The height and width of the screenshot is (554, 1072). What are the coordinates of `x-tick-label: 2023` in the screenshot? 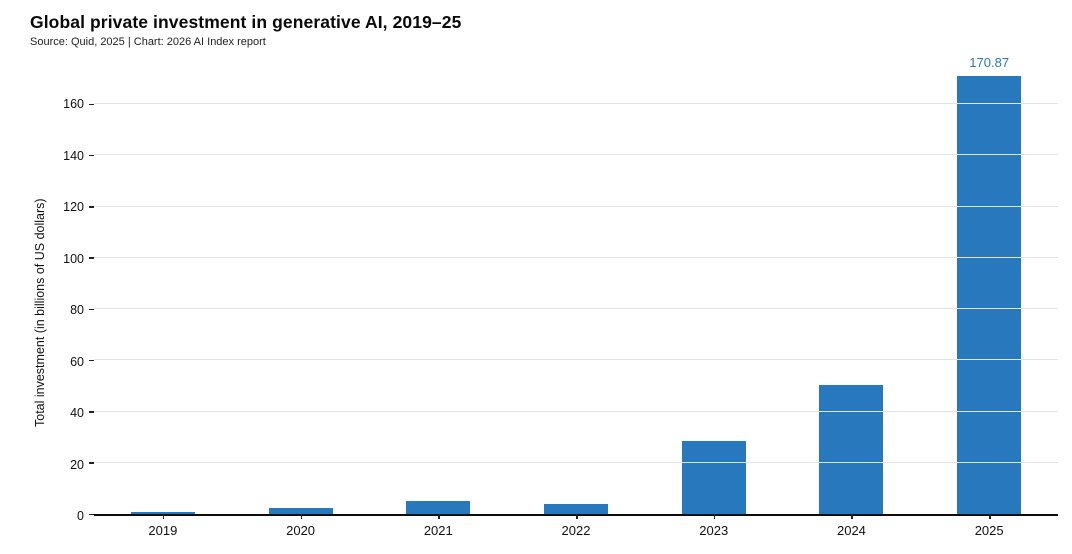 It's located at (714, 530).